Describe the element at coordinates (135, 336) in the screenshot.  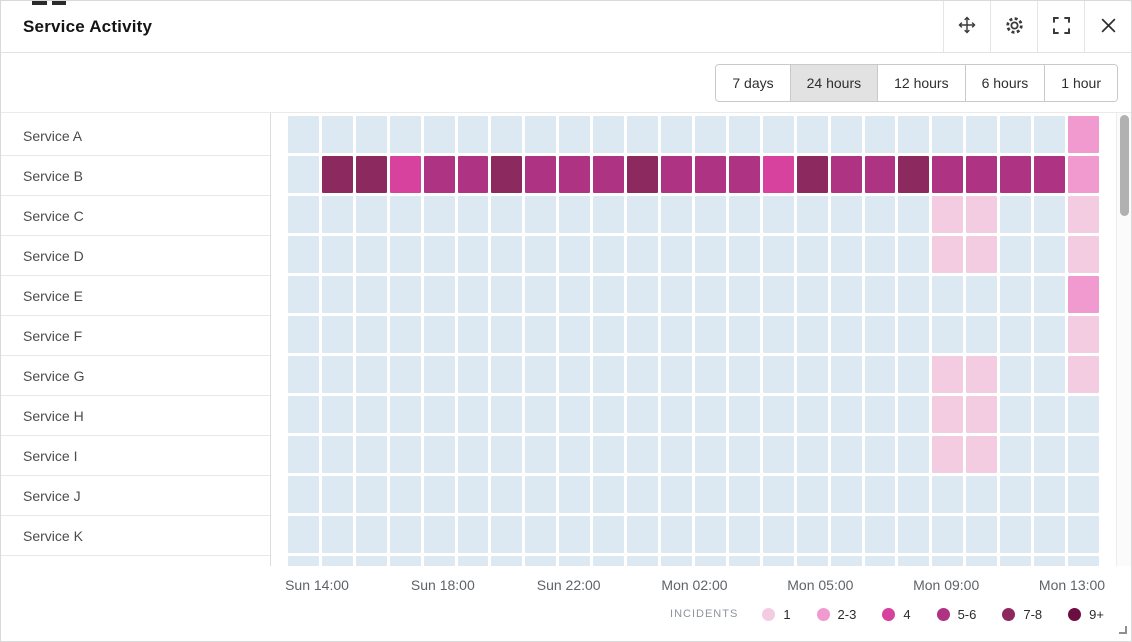
I see `service-list-item: Service F` at that location.